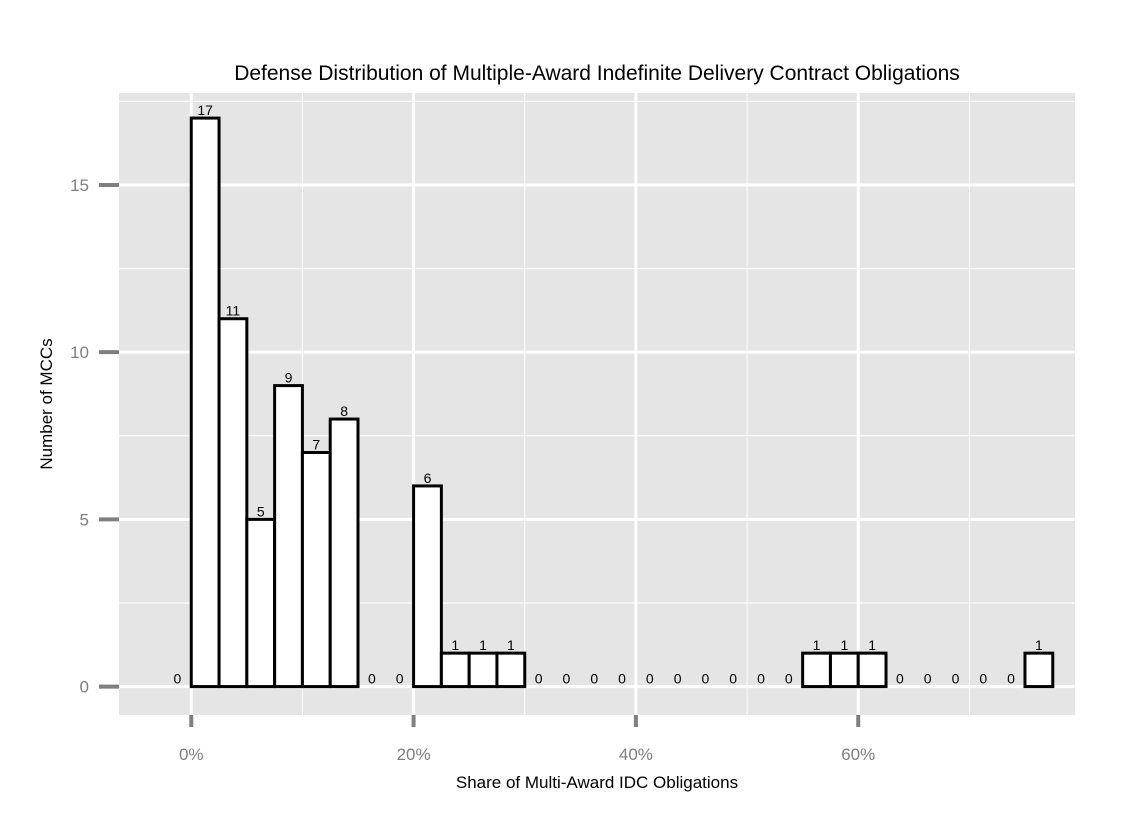  I want to click on bar-count-label: 11, so click(233, 311).